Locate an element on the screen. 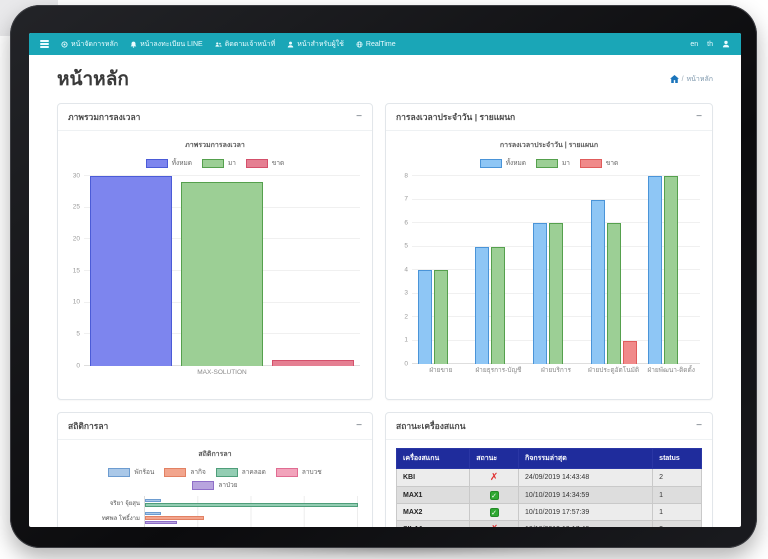  nav-item-label: ติดตามเจ้าหน้าที่ is located at coordinates (250, 44).